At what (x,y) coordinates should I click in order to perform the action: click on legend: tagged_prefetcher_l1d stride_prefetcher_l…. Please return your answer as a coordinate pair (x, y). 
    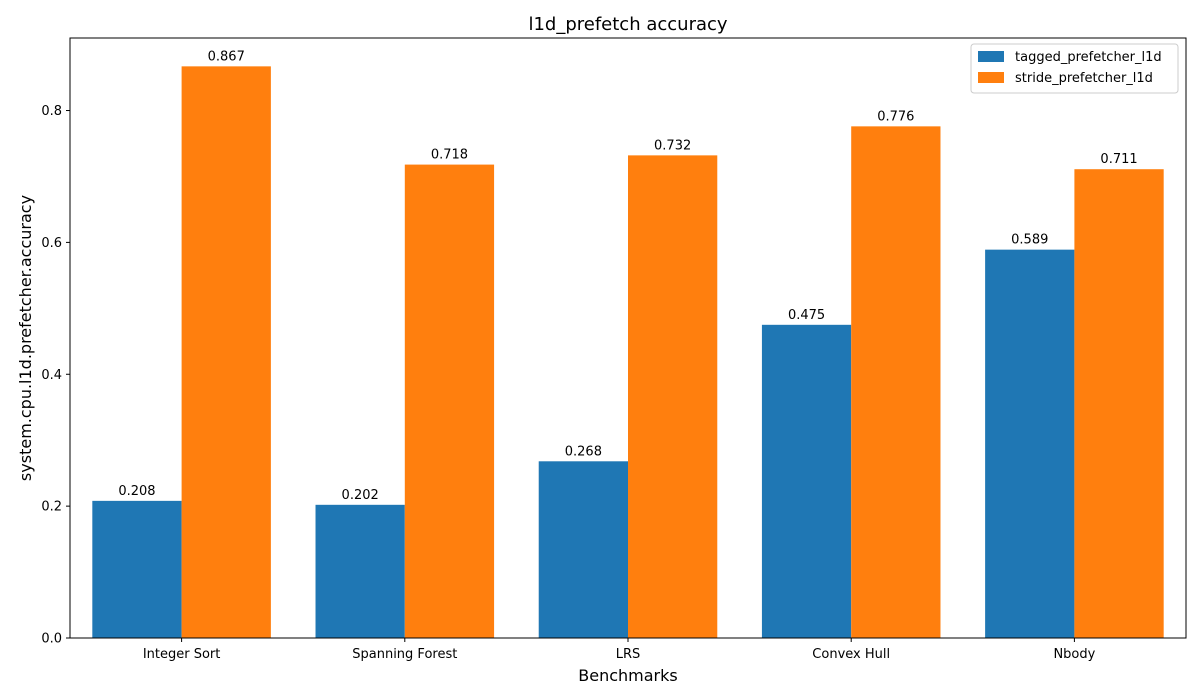
    Looking at the image, I should click on (1074, 68).